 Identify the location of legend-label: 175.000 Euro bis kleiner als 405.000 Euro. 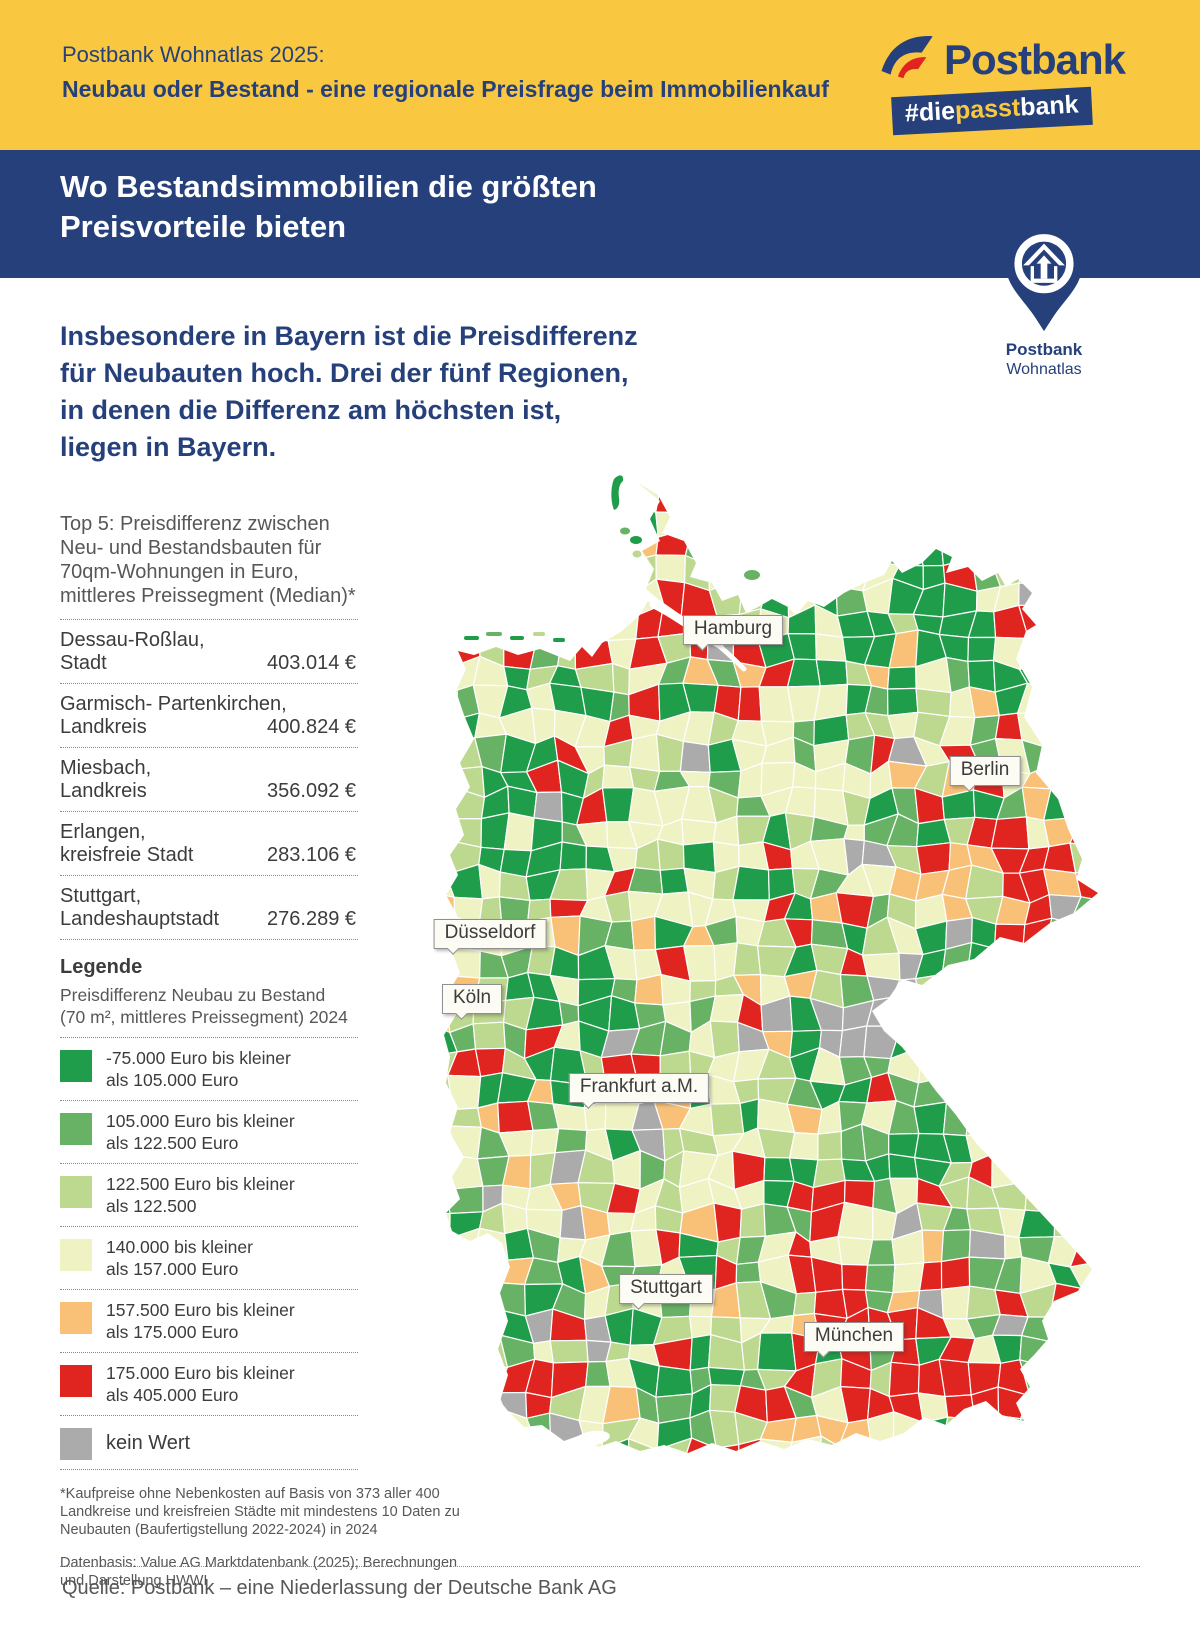
(200, 1384).